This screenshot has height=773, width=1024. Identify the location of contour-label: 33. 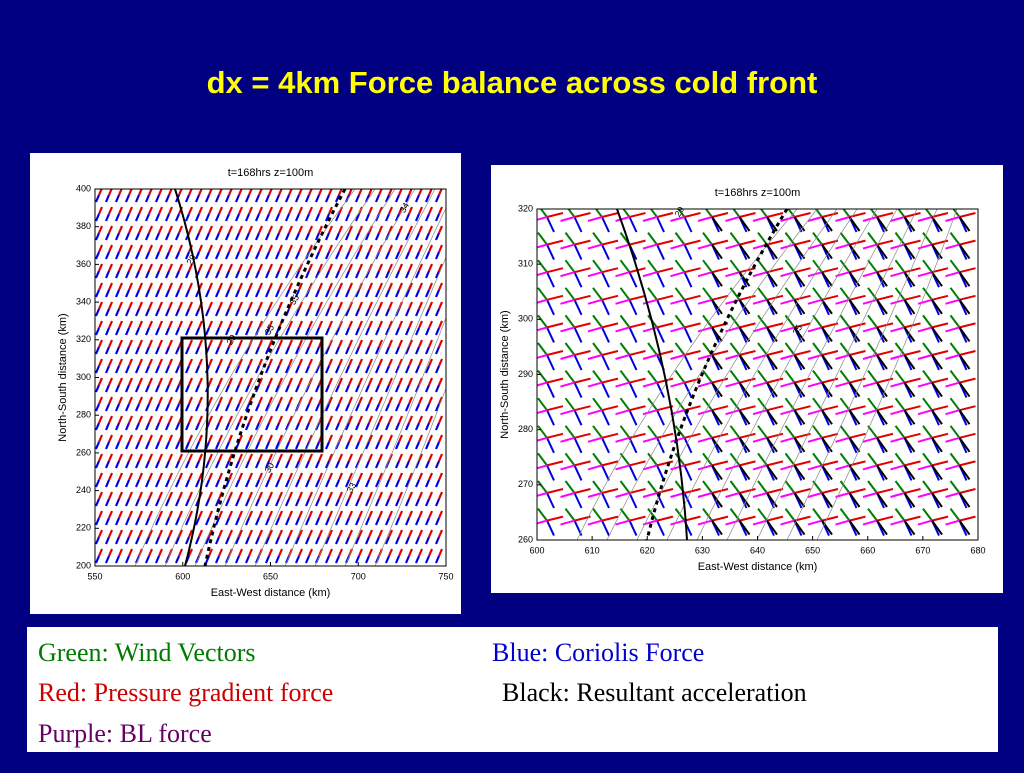
(352, 488).